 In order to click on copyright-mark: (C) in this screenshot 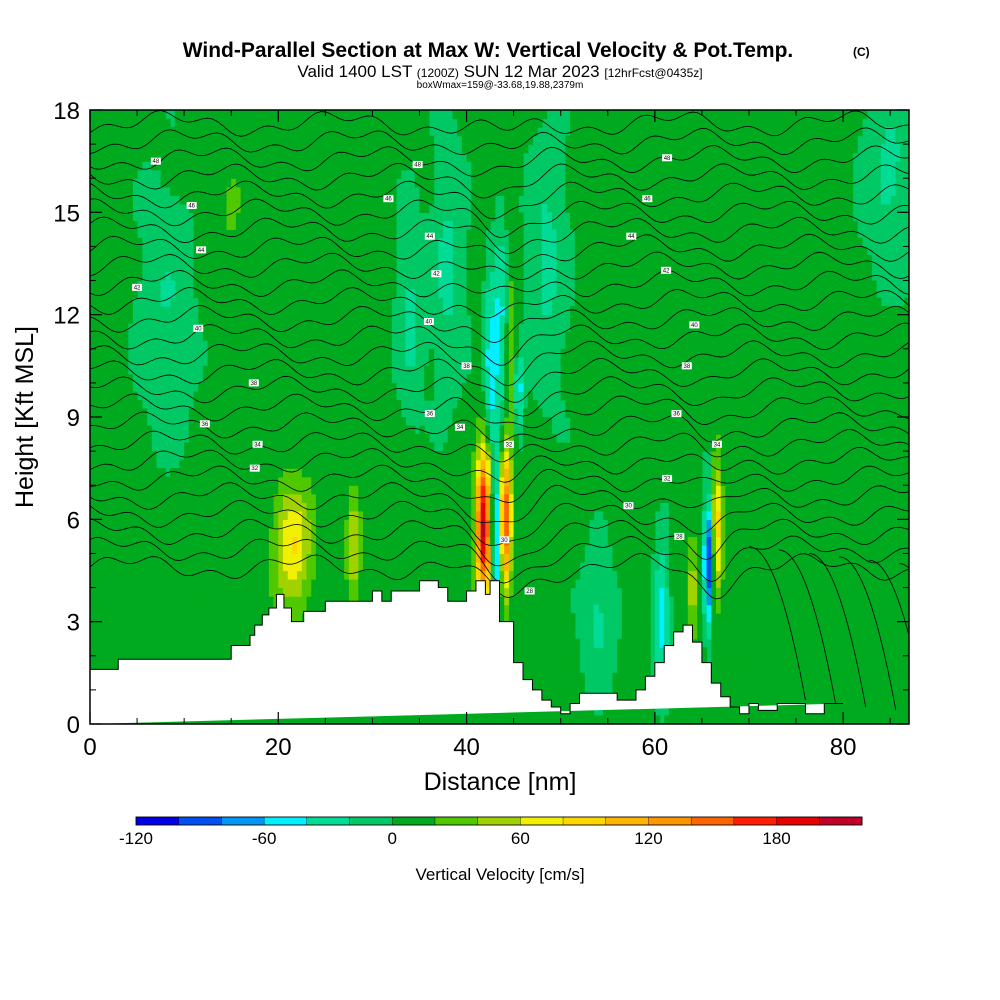, I will do `click(861, 52)`.